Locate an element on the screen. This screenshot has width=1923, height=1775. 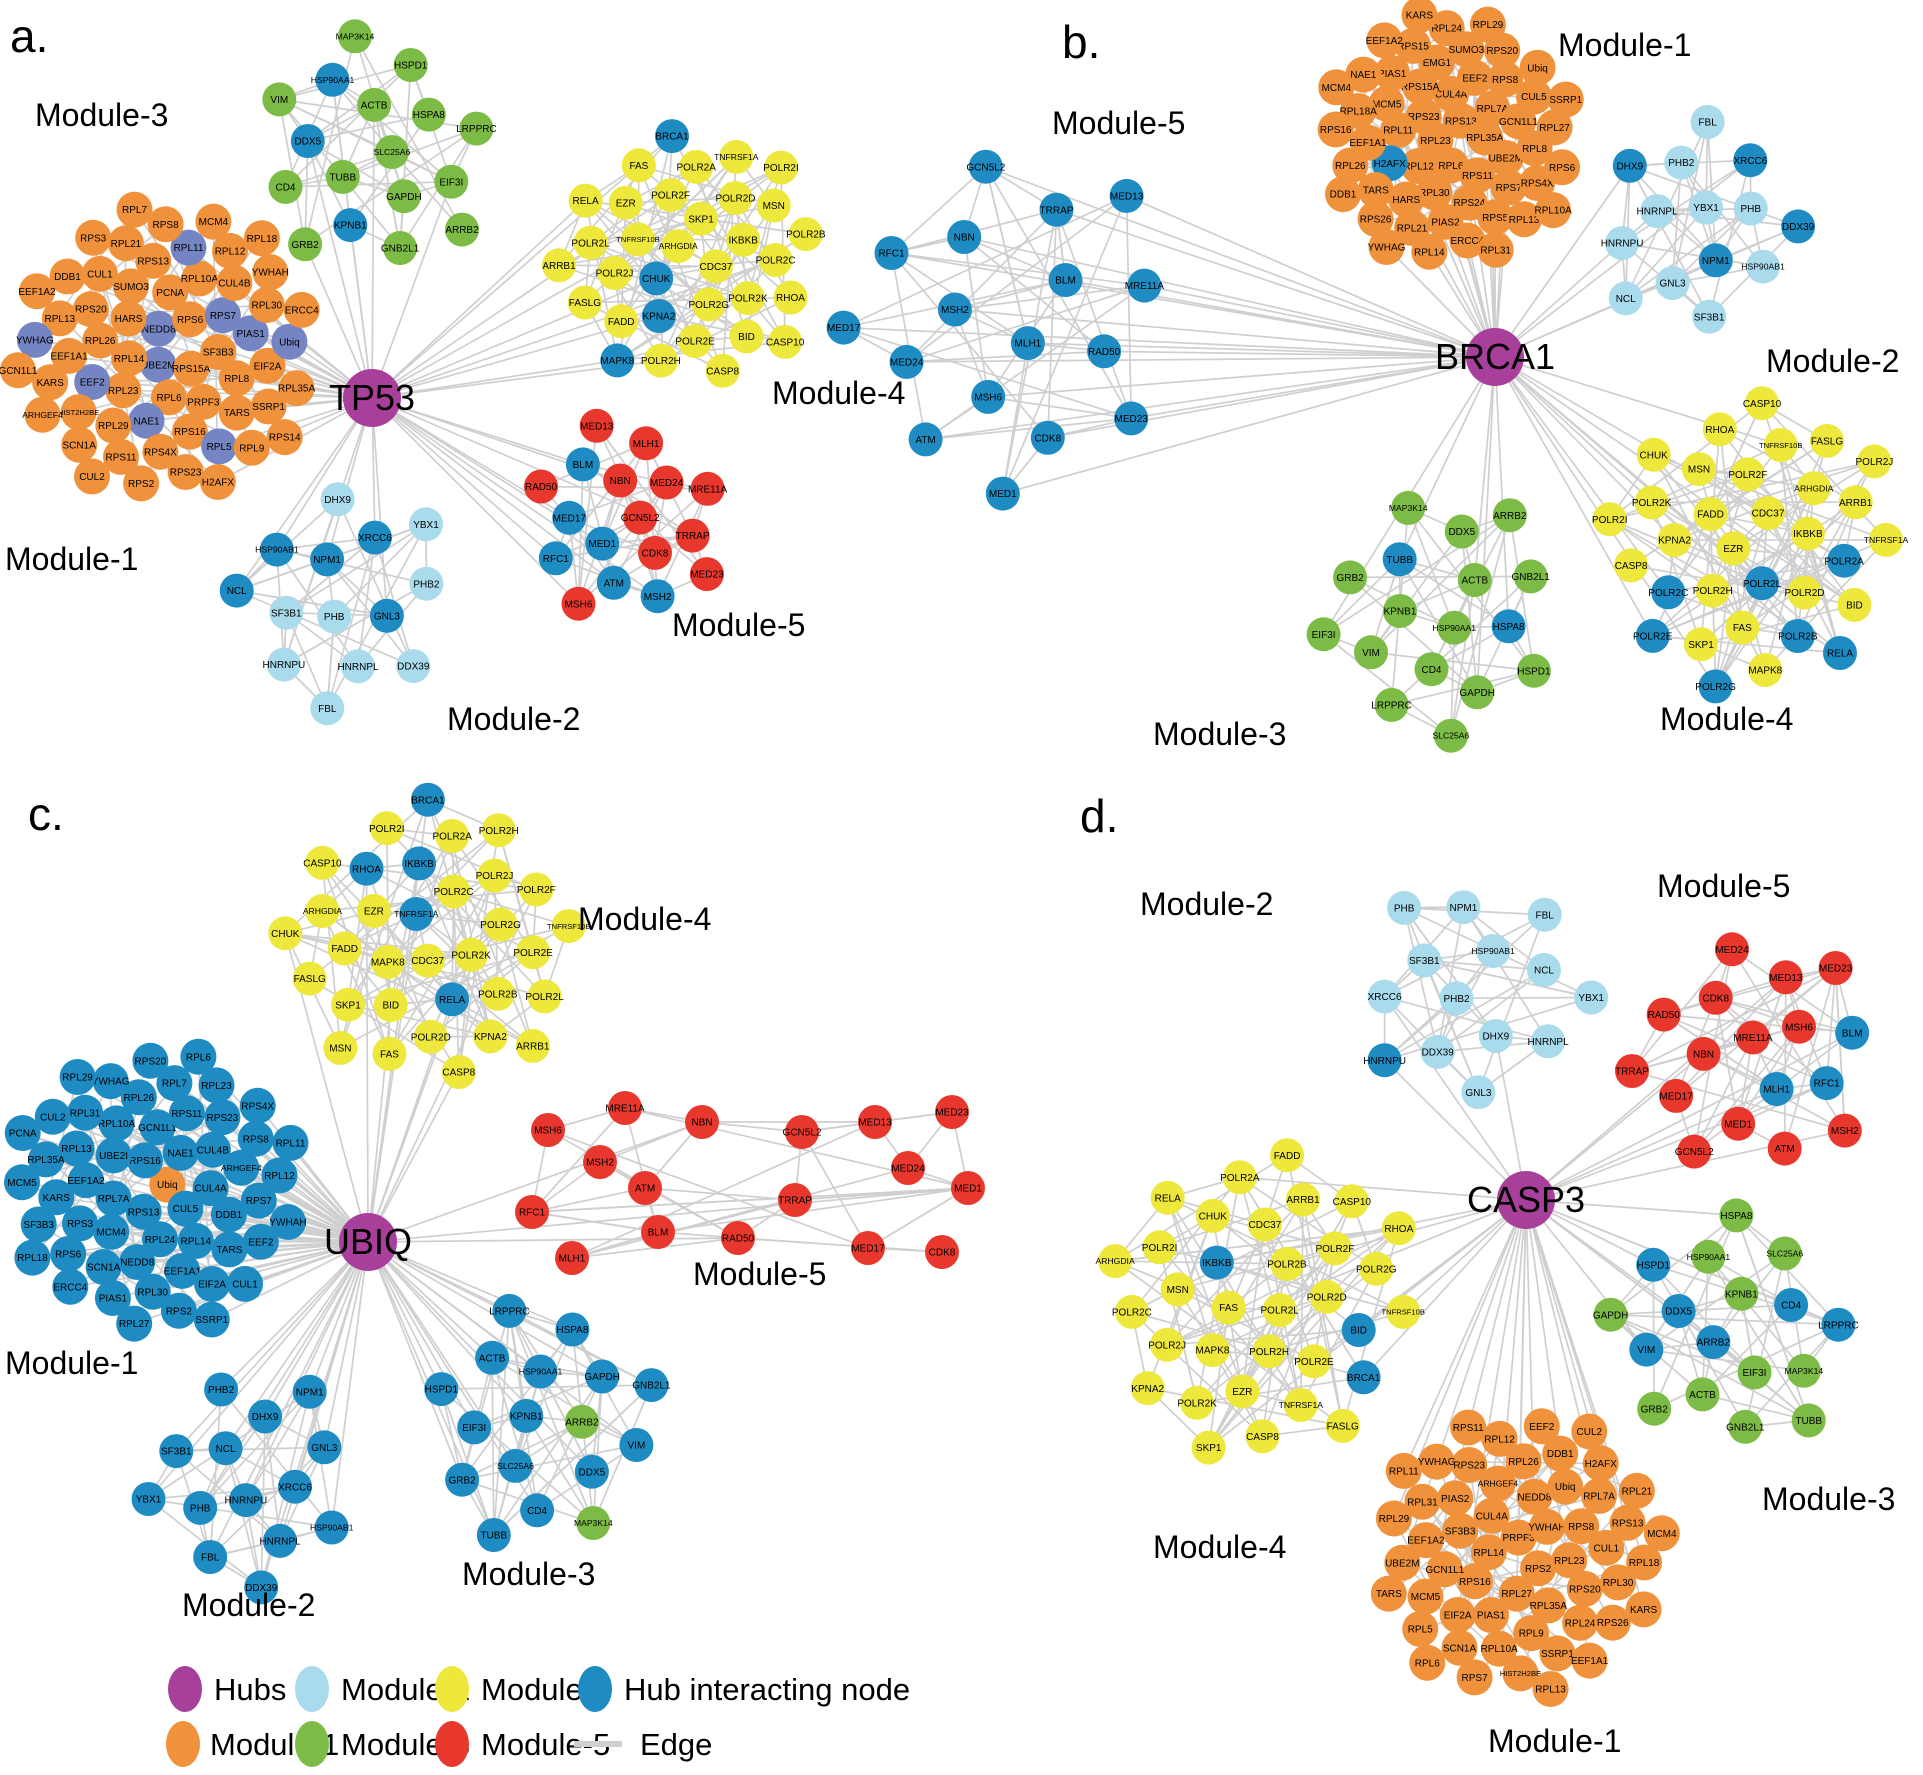
node-label: POLR2E is located at coordinates (533, 953).